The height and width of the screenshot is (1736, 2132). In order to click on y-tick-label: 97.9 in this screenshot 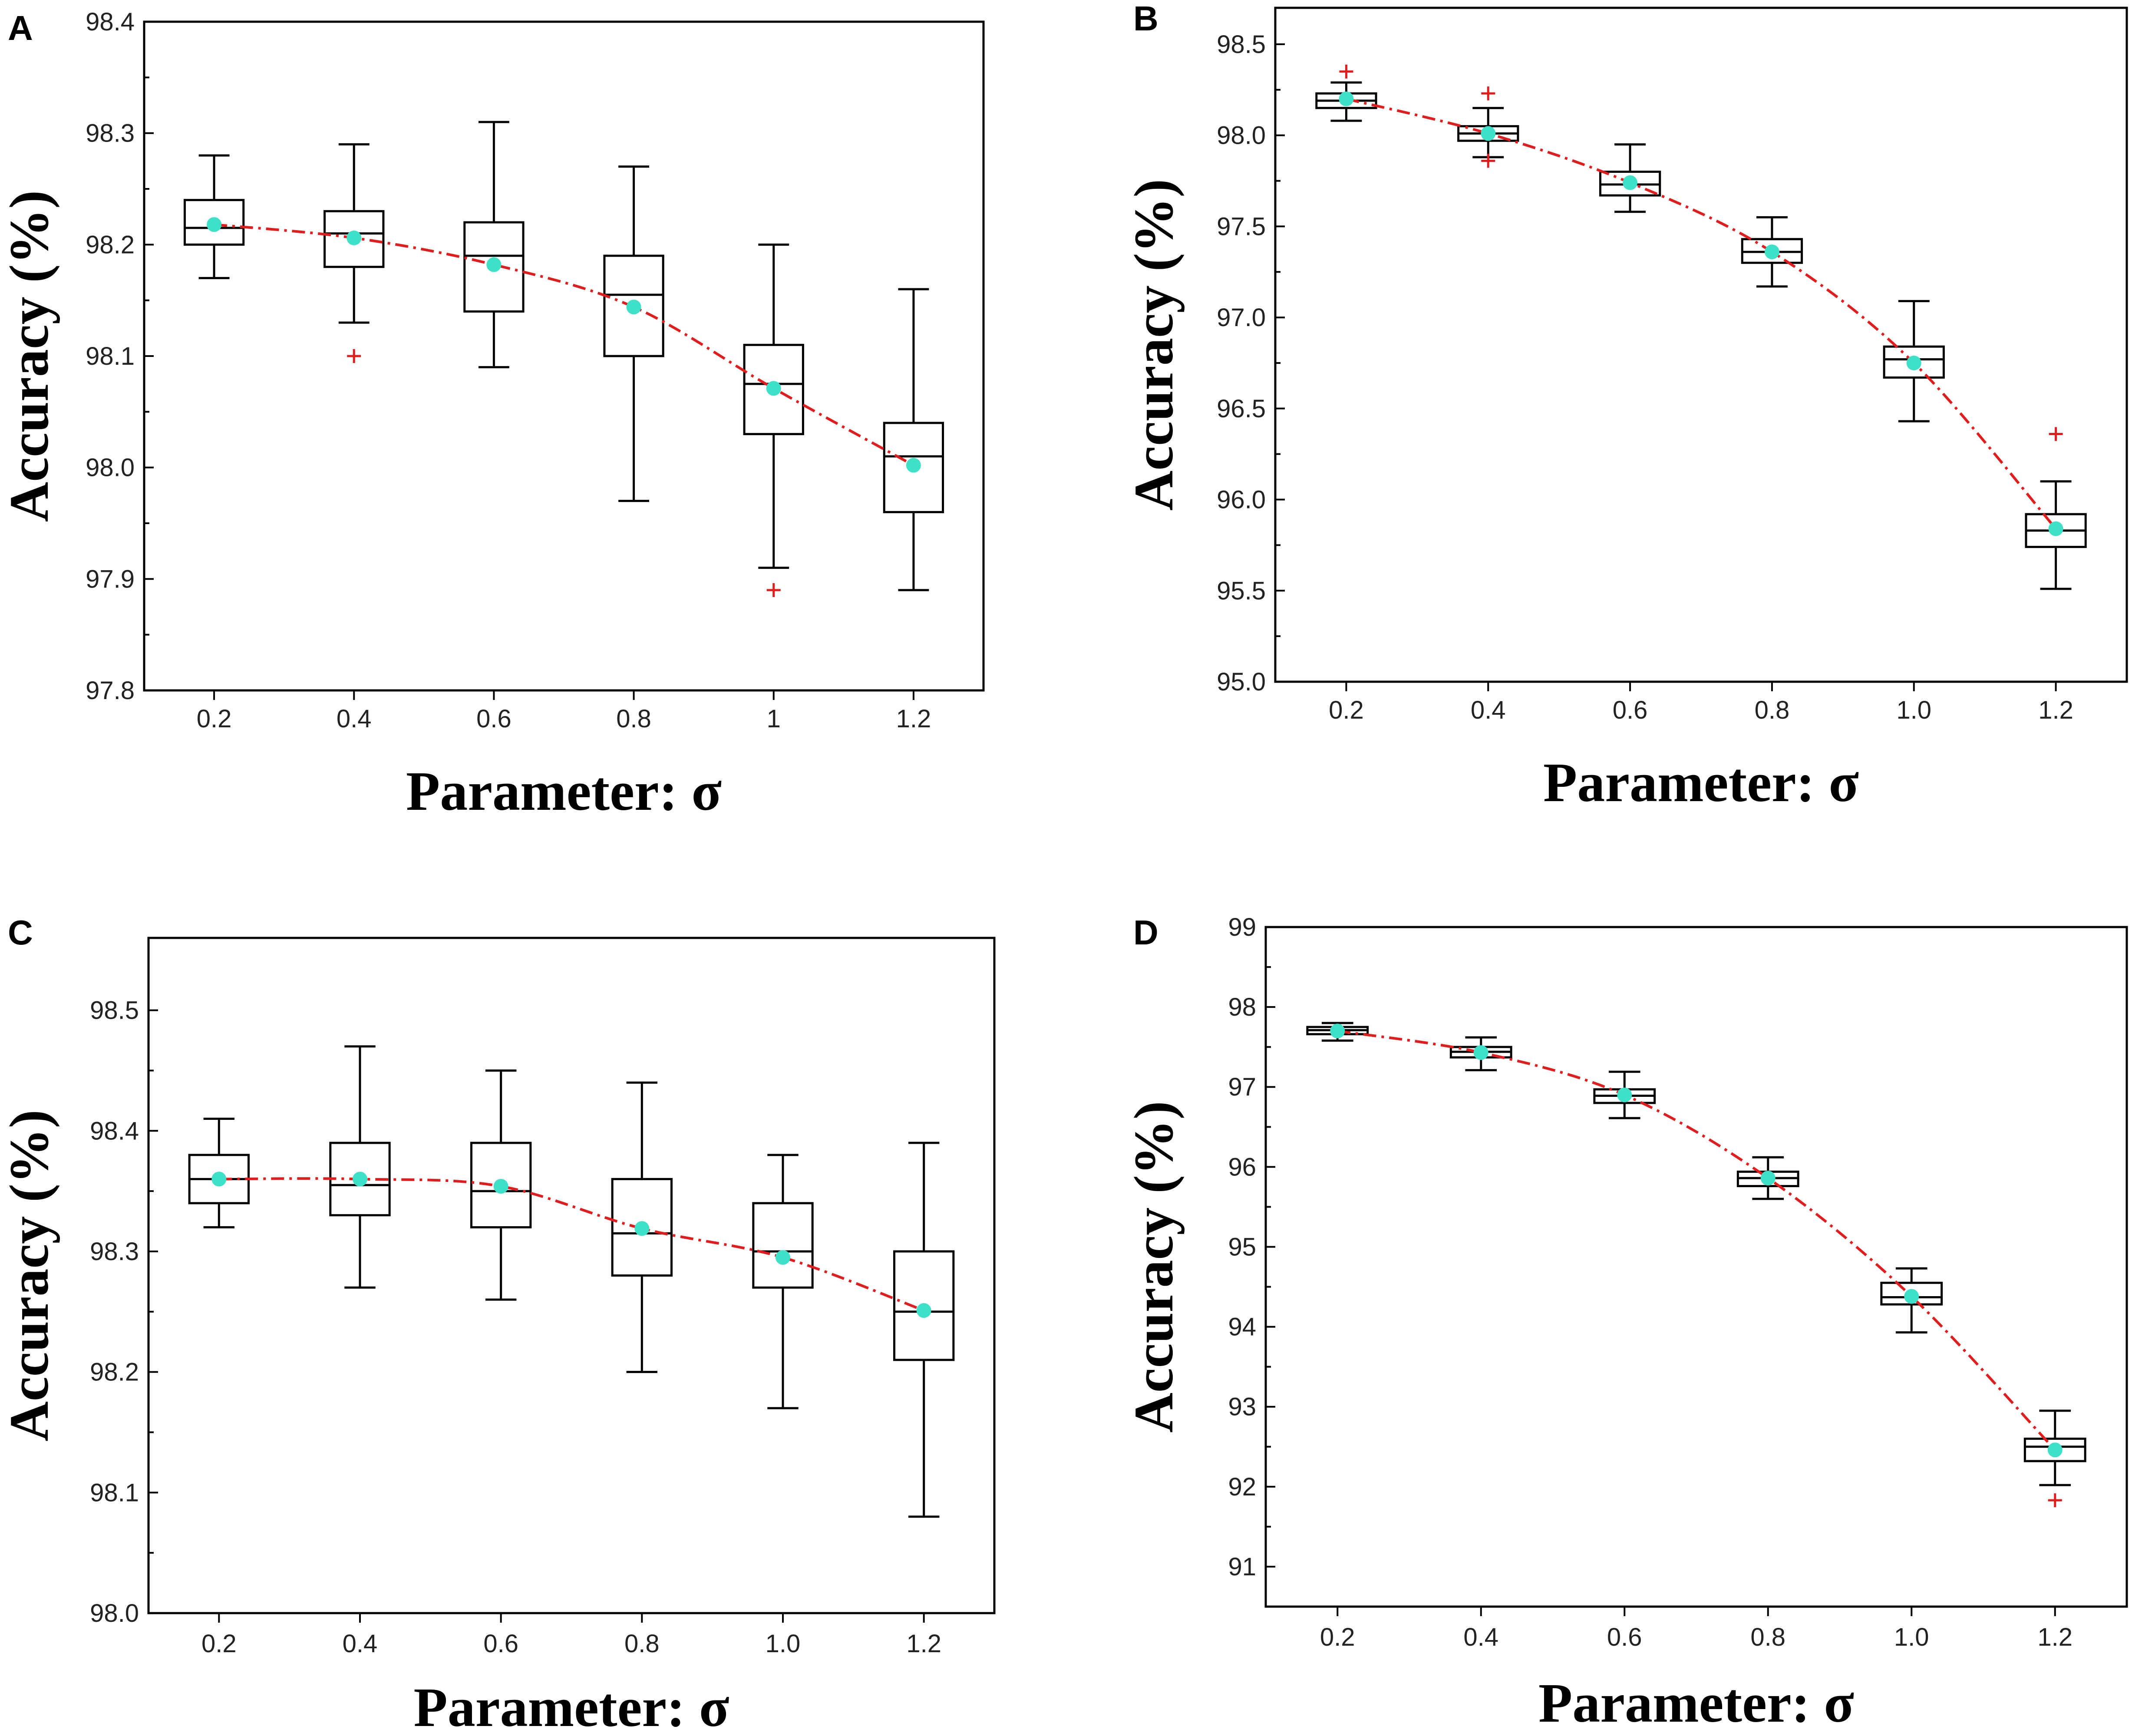, I will do `click(110, 579)`.